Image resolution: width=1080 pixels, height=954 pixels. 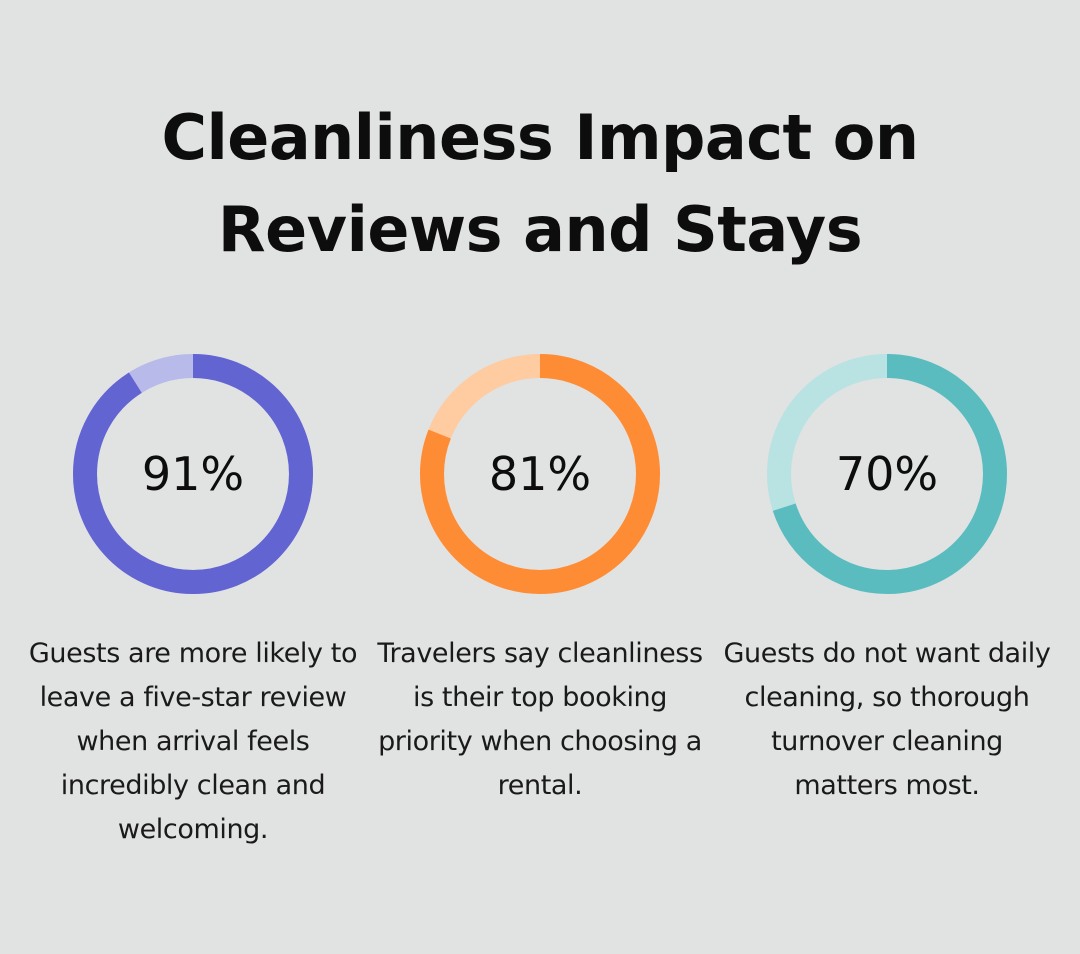 I want to click on title-line-2: Reviews and Stays, so click(x=540, y=229).